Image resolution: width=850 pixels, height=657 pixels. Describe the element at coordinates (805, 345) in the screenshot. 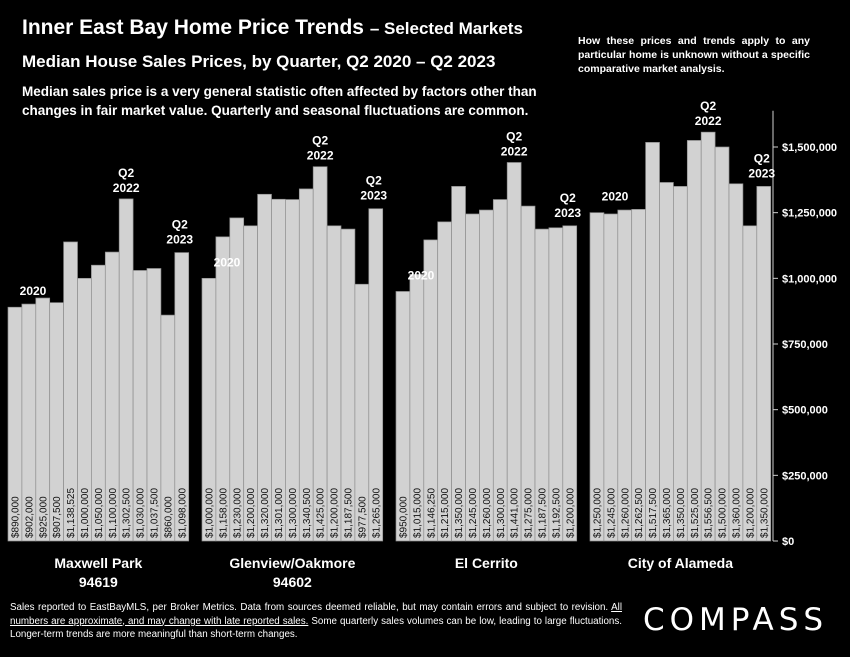

I see `y-tick-label: $750,000` at that location.